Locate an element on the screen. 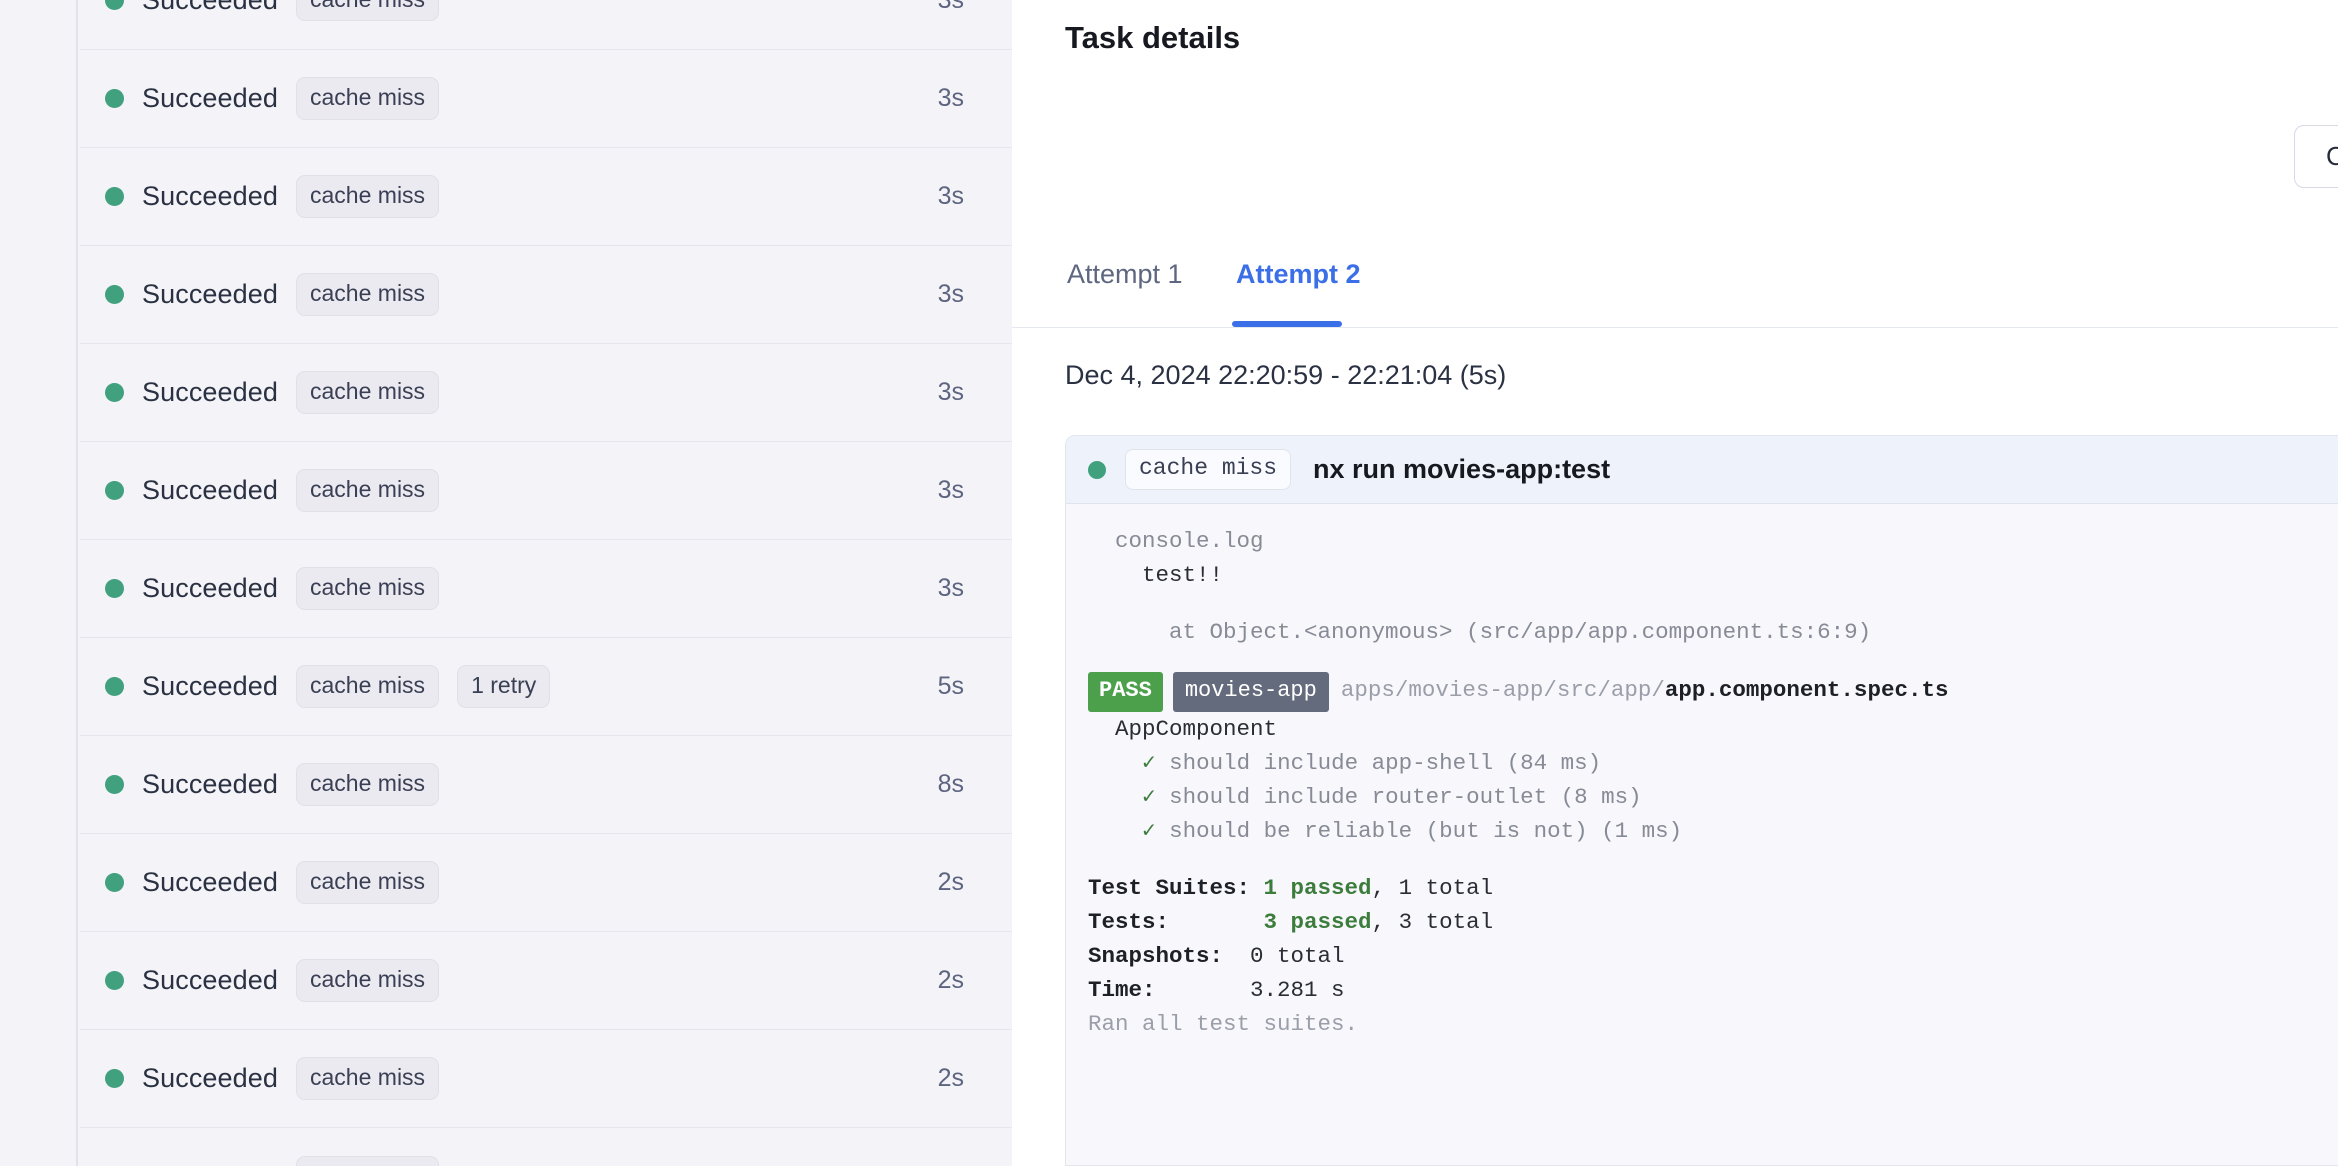  task-row-content: Succeeded cache miss 1 retry 5s is located at coordinates (546, 687).